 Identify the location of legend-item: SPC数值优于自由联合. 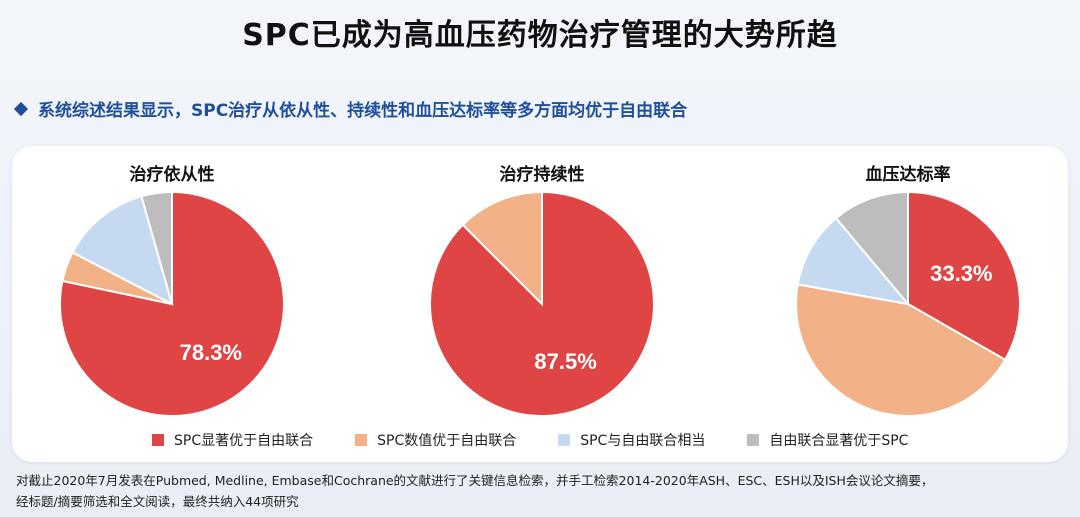
(435, 440).